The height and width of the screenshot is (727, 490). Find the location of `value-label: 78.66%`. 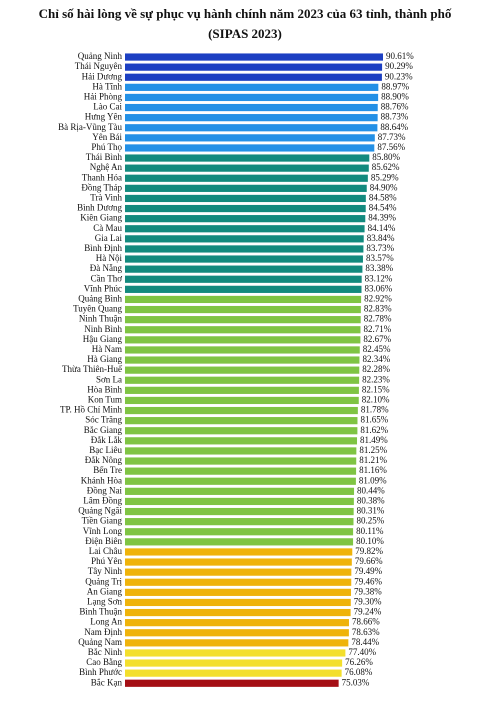

value-label: 78.66% is located at coordinates (366, 622).